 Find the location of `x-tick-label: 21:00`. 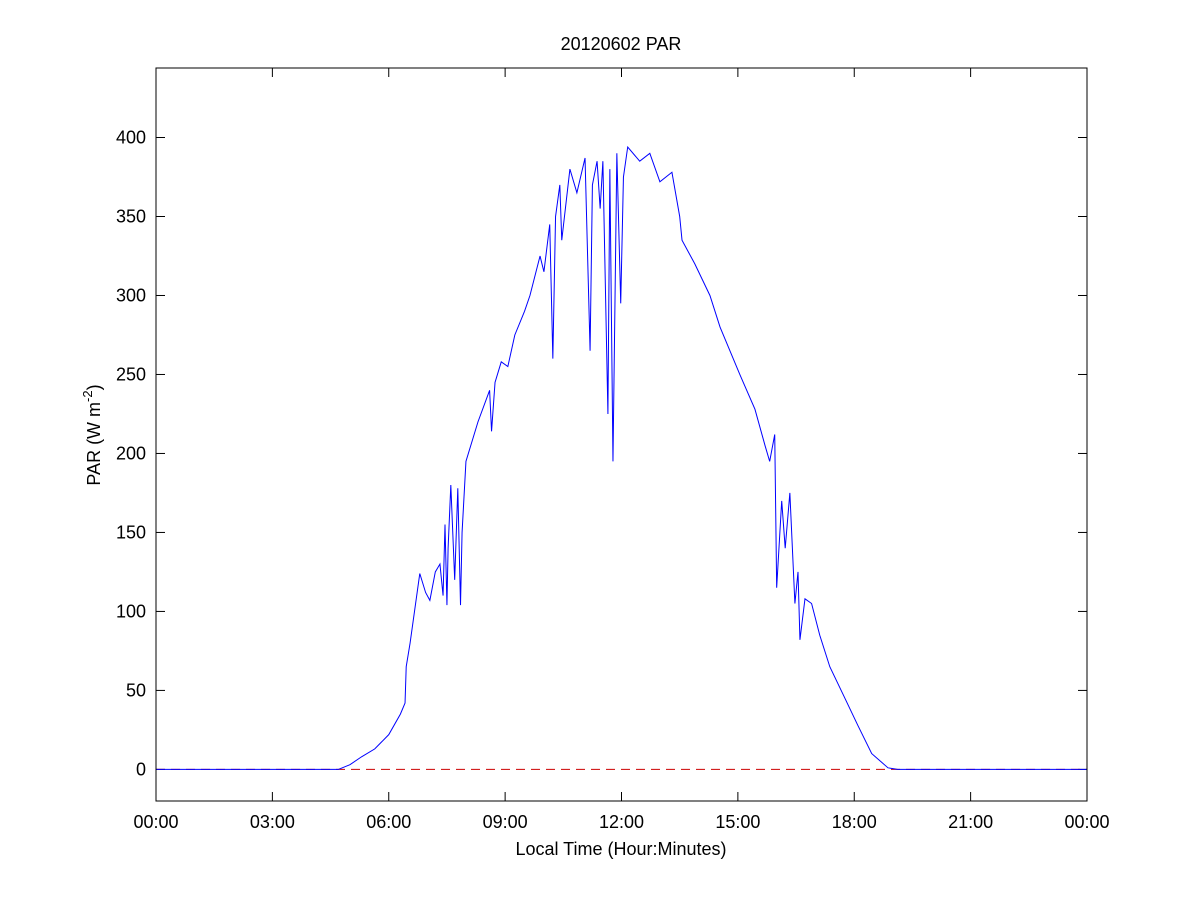

x-tick-label: 21:00 is located at coordinates (970, 822).